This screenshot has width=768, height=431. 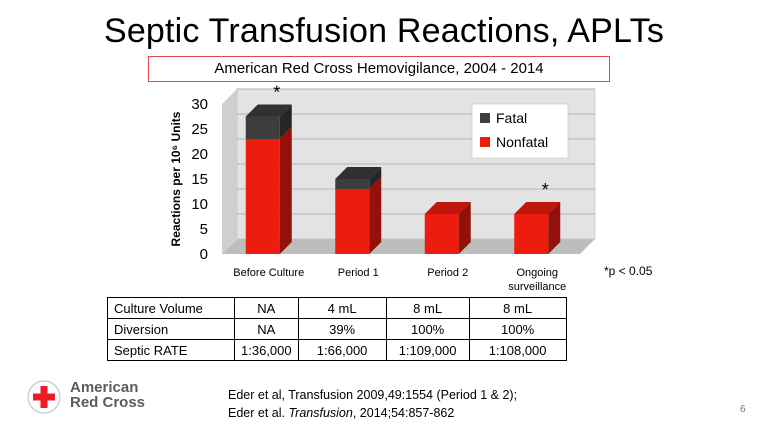 I want to click on table-row-label: Septic RATE, so click(x=171, y=350).